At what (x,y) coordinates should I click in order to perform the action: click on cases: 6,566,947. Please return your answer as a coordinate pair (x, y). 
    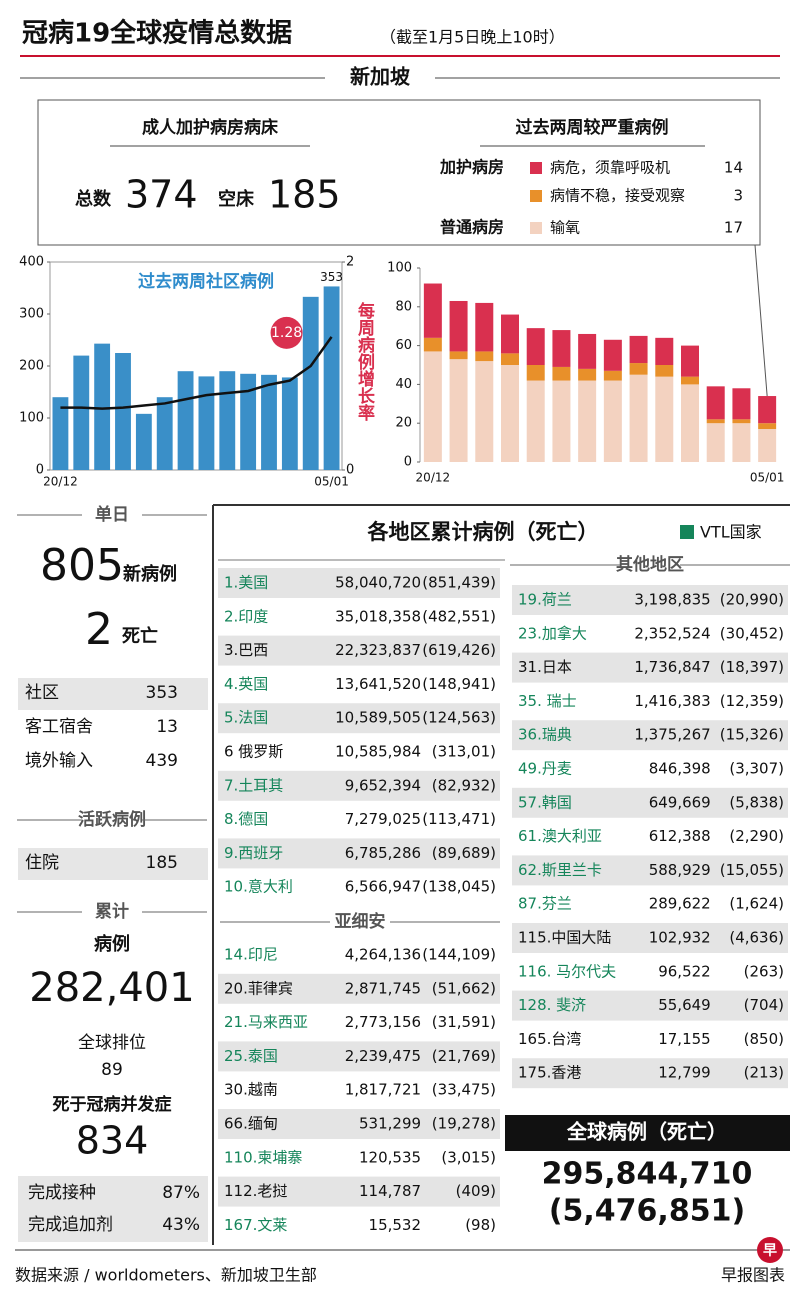
    Looking at the image, I should click on (383, 887).